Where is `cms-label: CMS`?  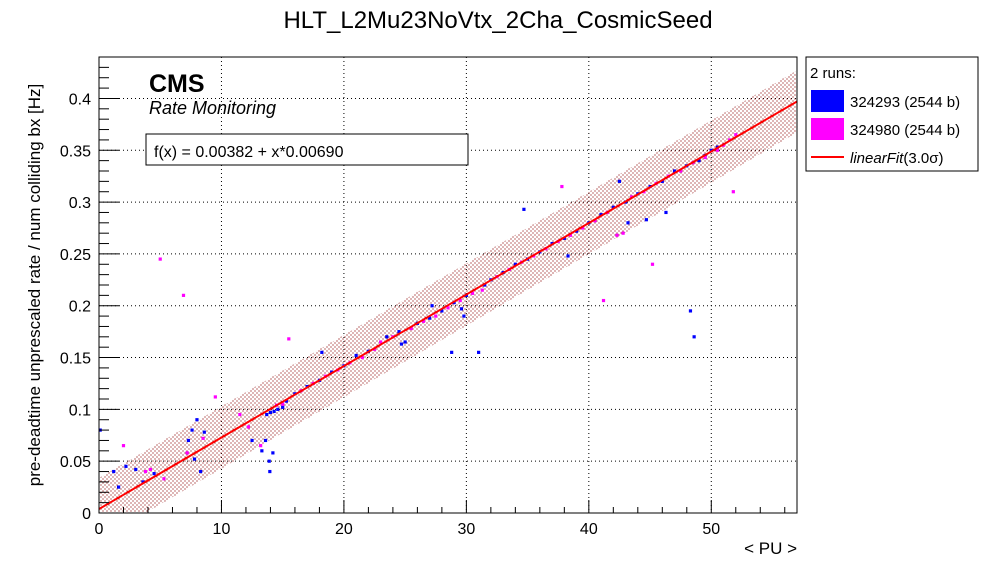
cms-label: CMS is located at coordinates (177, 84).